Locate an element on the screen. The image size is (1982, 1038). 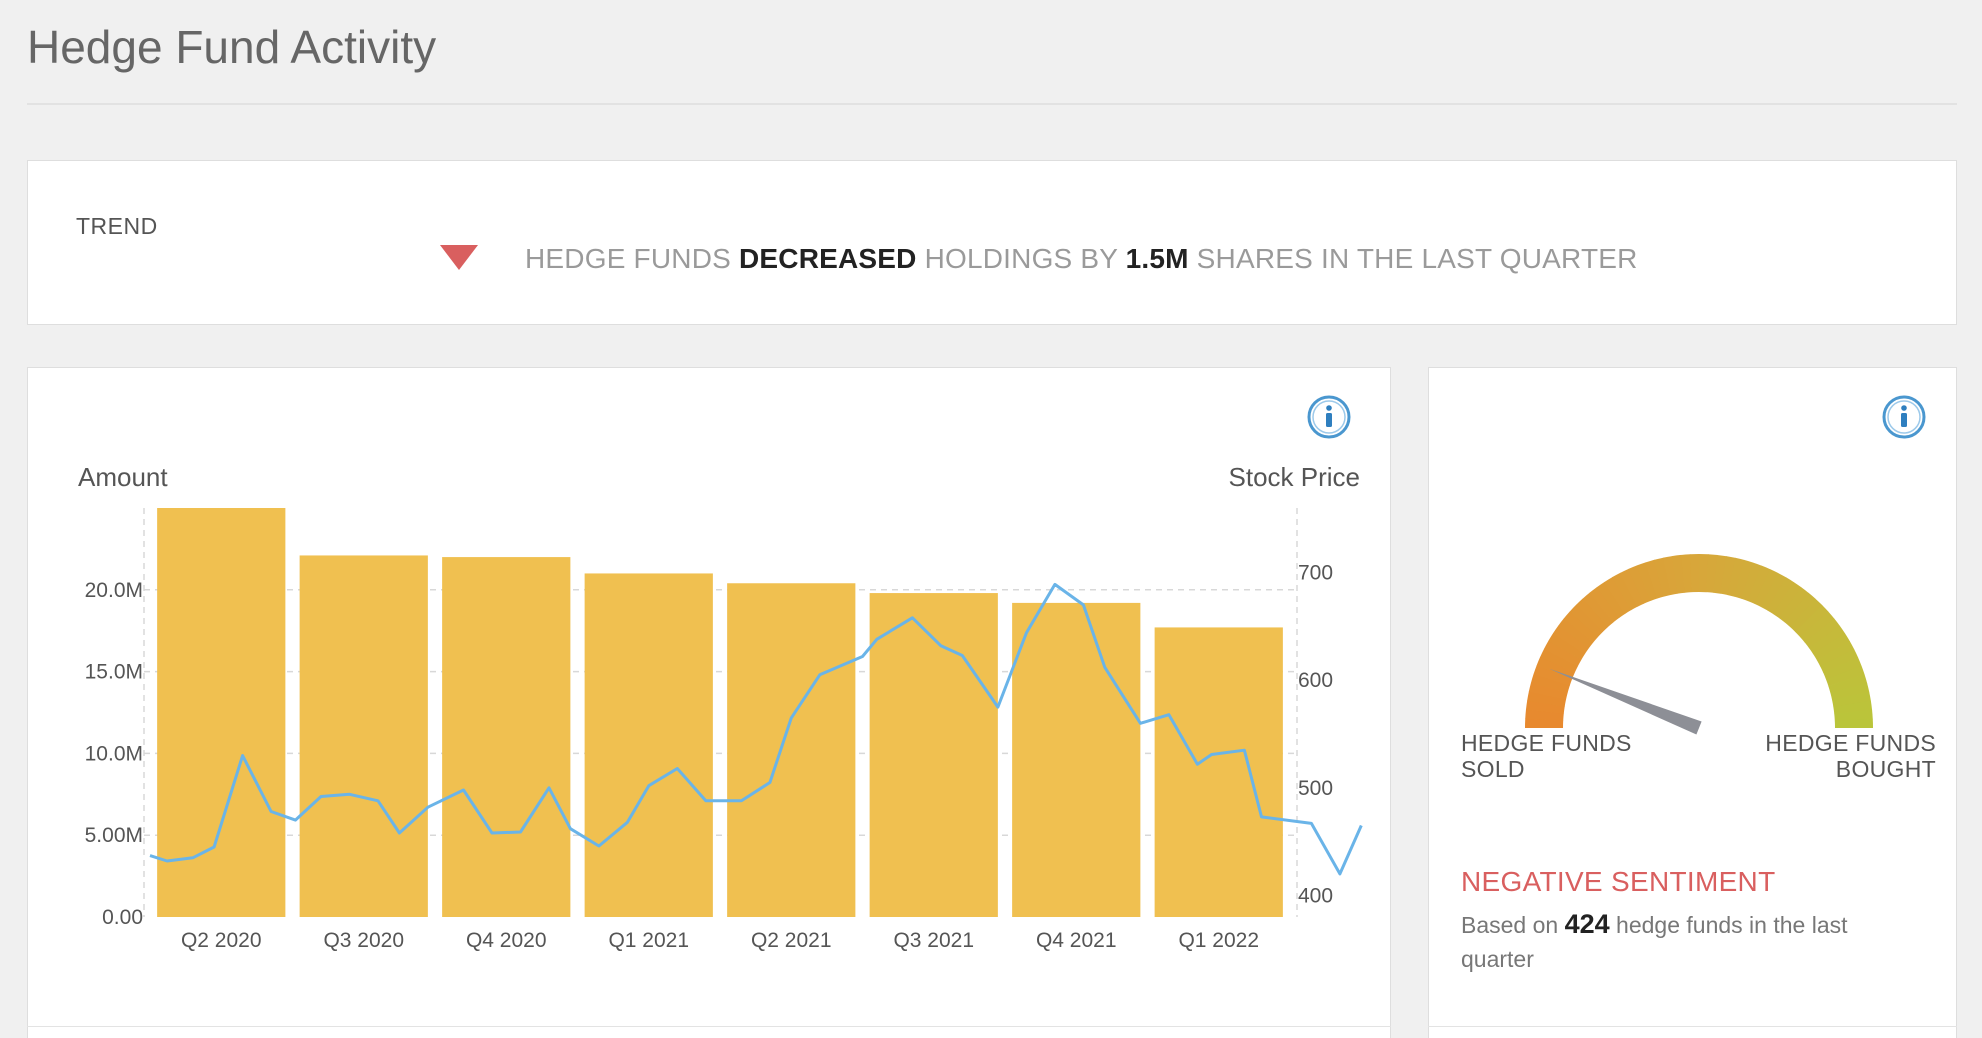
gauge-needle is located at coordinates (1625, 701).